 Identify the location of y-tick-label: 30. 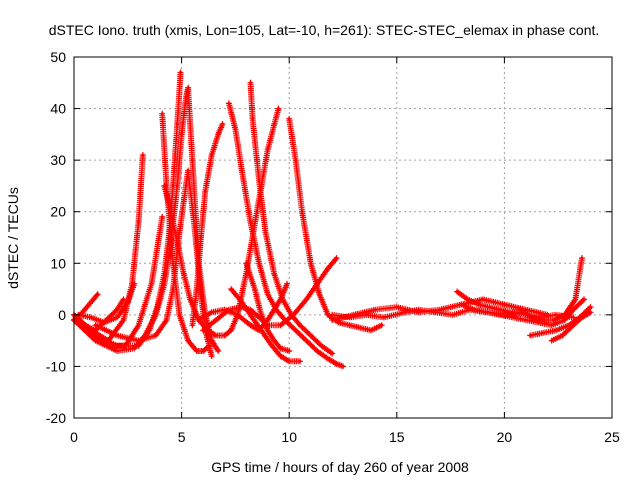
(58, 160).